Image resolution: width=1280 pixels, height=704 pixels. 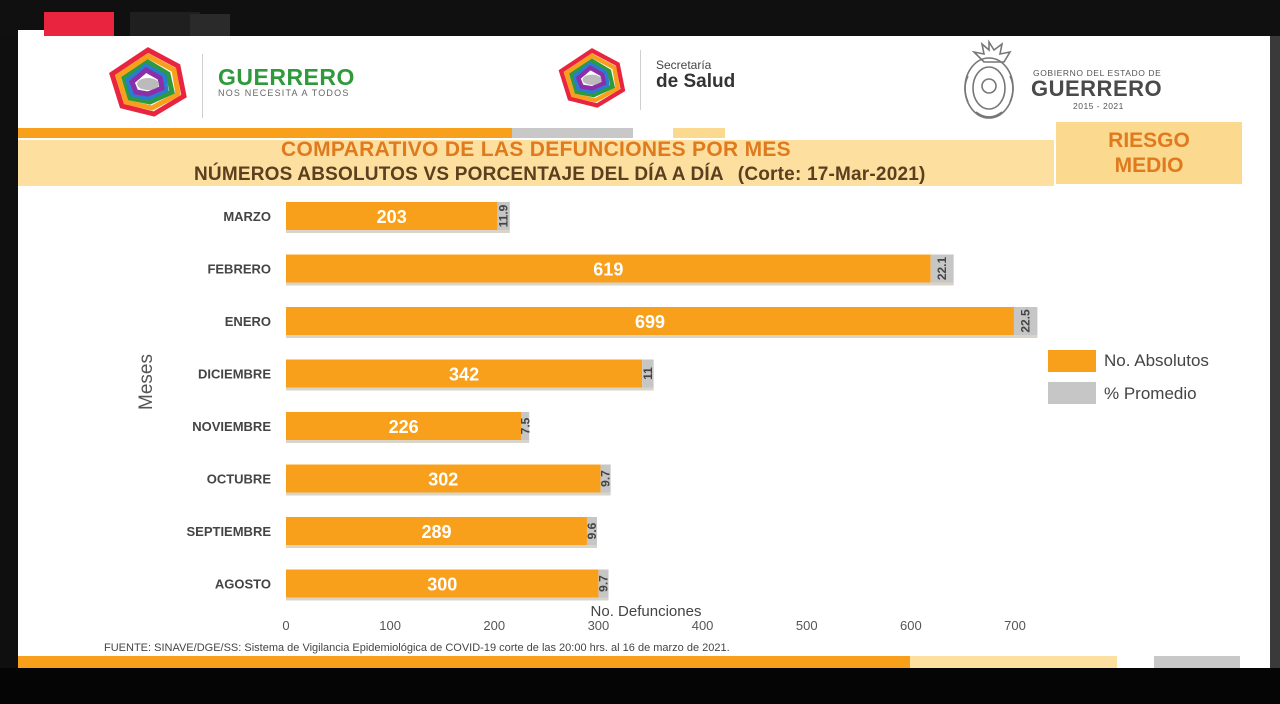 What do you see at coordinates (494, 625) in the screenshot?
I see `x-tick-label: 200` at bounding box center [494, 625].